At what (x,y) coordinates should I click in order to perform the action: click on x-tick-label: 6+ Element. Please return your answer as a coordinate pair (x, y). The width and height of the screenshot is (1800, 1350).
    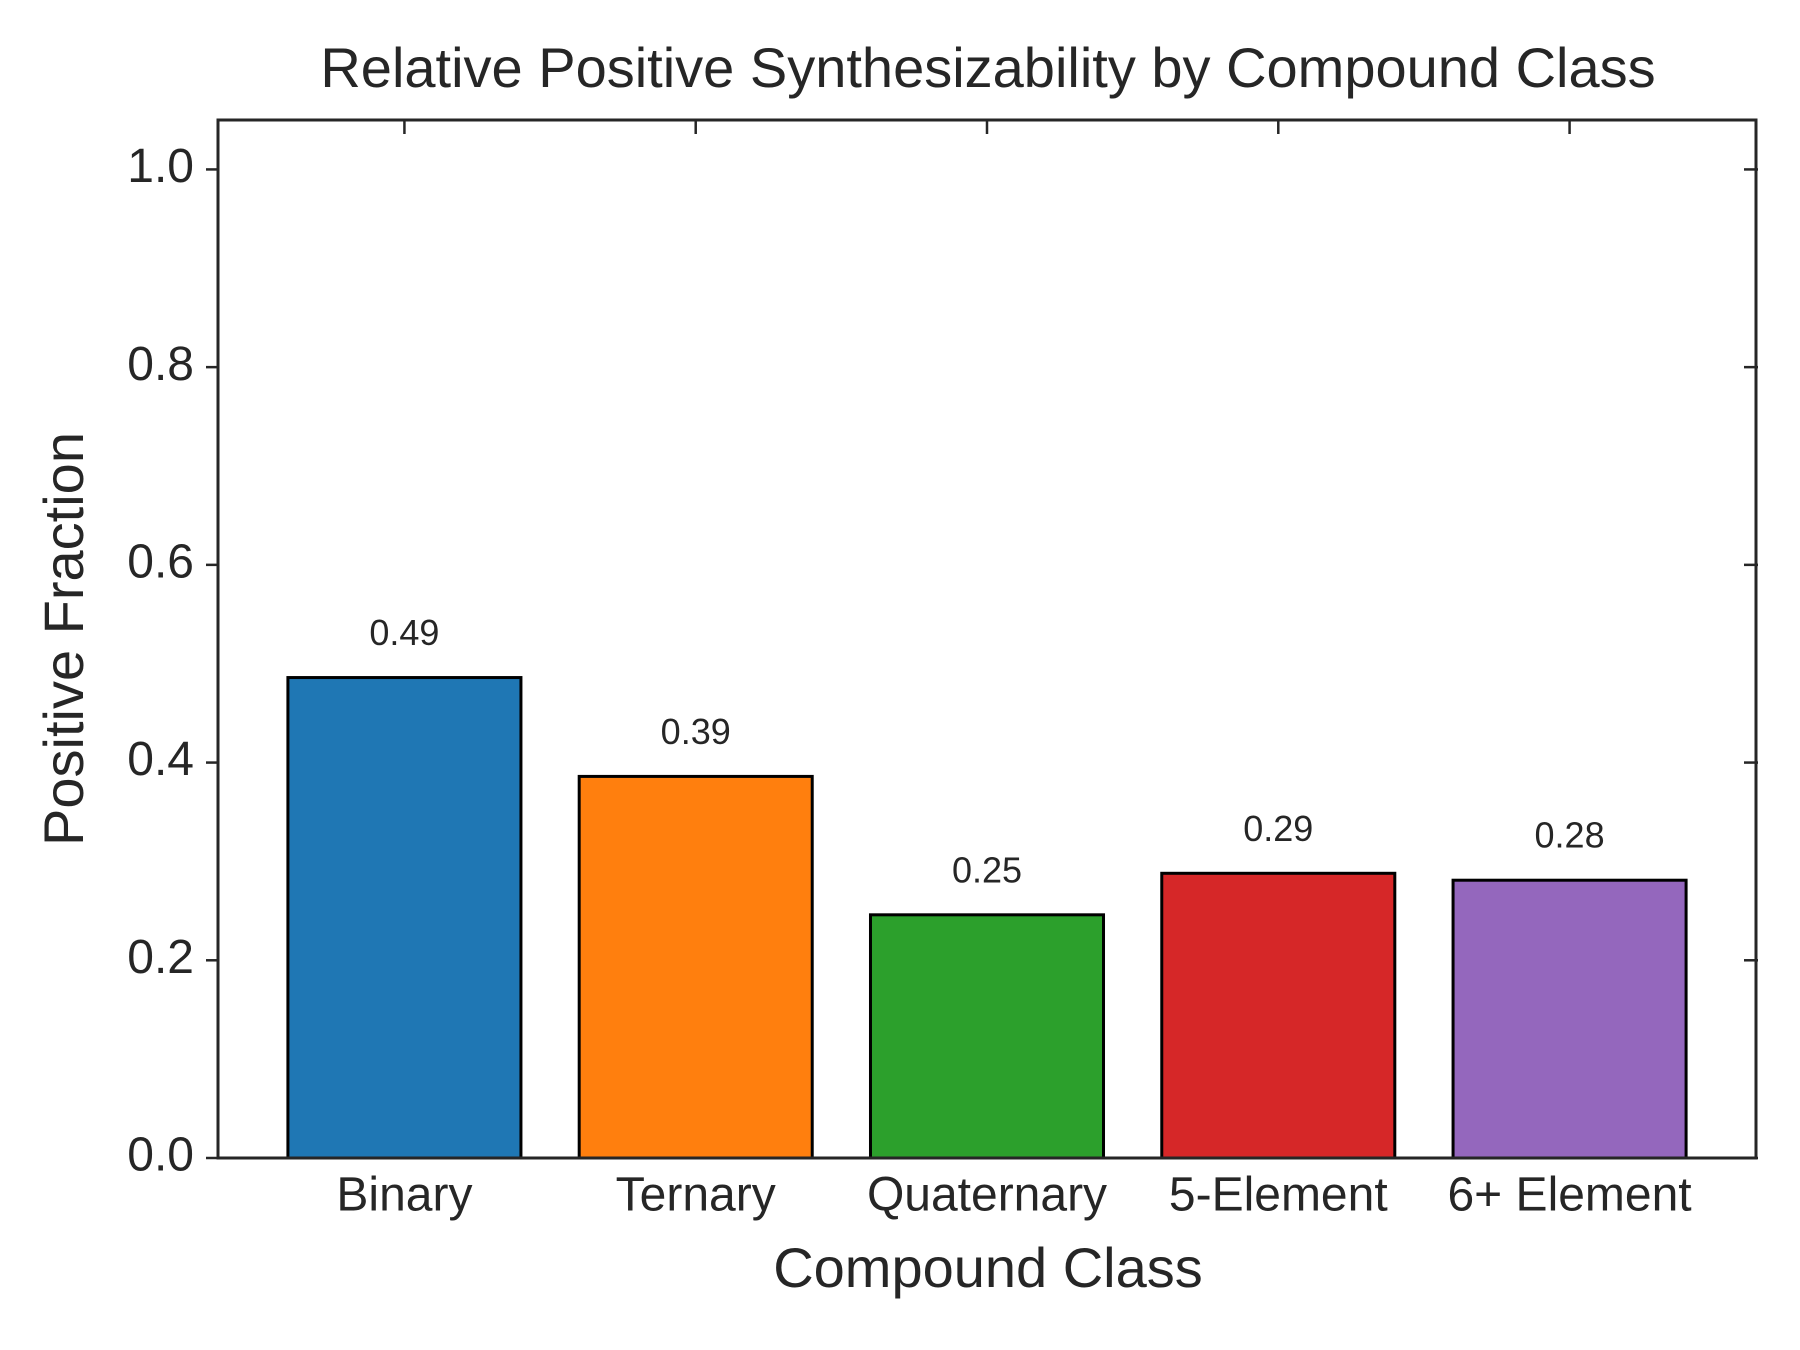
    Looking at the image, I should click on (1569, 1195).